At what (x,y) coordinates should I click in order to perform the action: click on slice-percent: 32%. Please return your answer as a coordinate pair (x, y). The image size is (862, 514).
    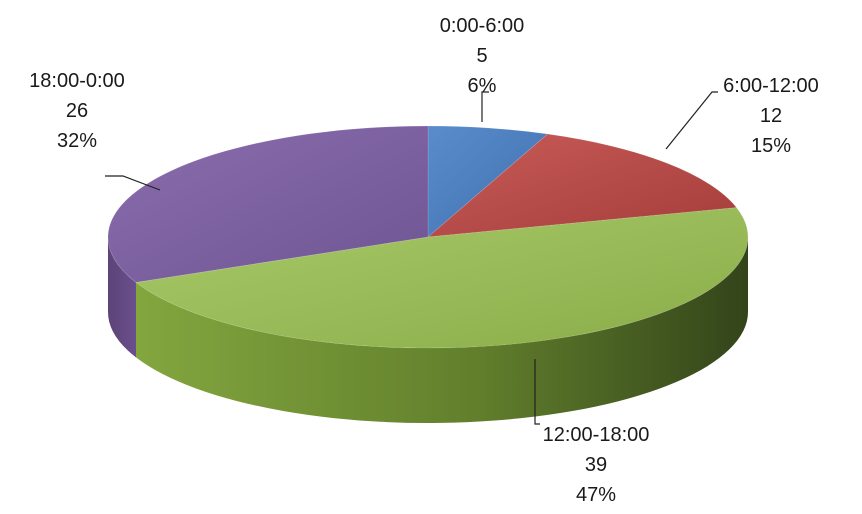
    Looking at the image, I should click on (77, 141).